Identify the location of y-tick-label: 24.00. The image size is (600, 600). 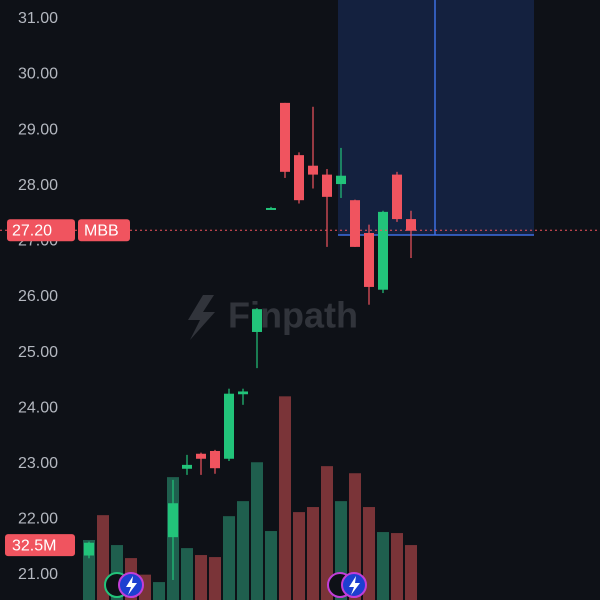
(38, 407).